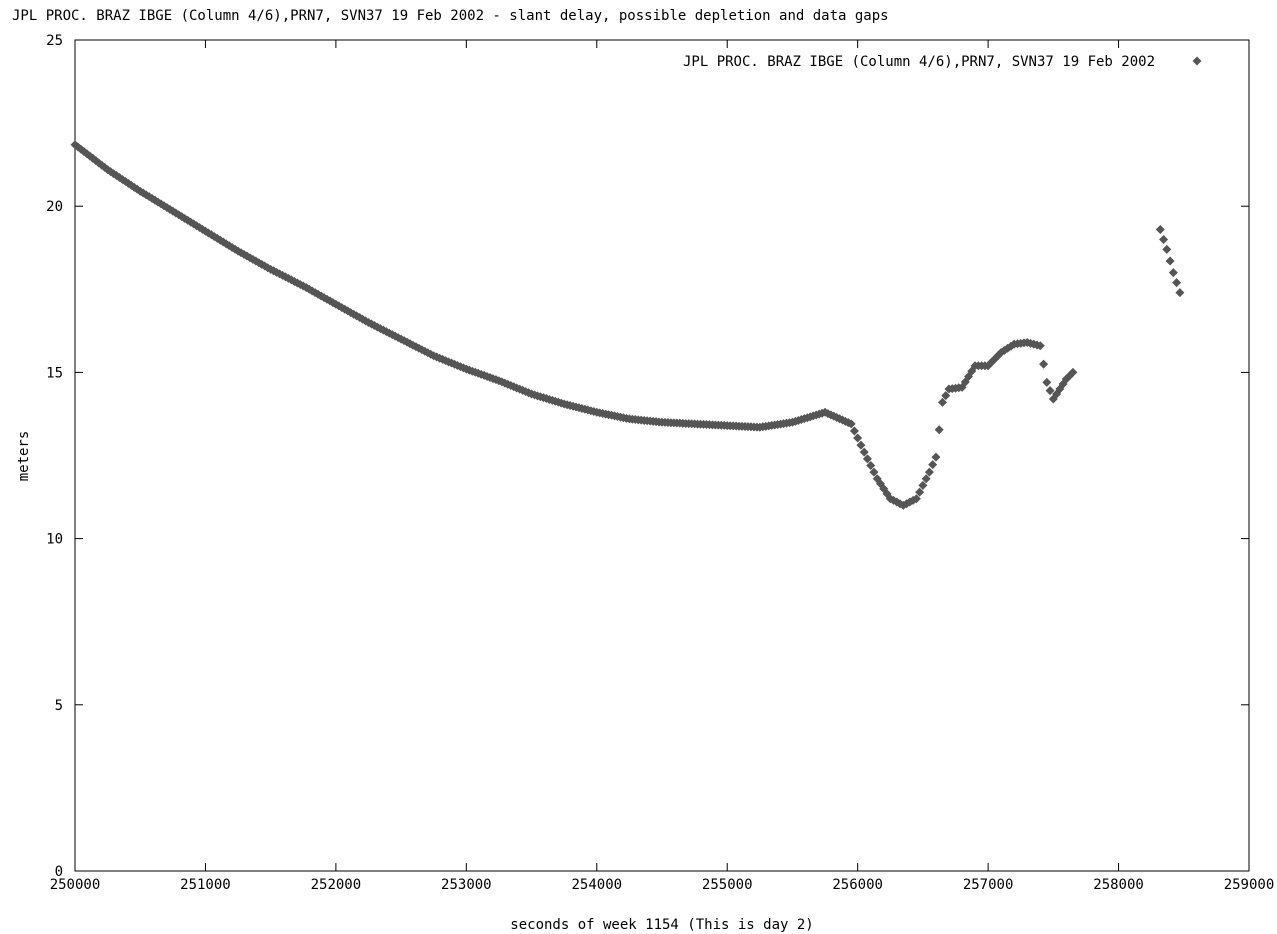 The image size is (1277, 934). What do you see at coordinates (54, 540) in the screenshot?
I see `y-tick-label: 10` at bounding box center [54, 540].